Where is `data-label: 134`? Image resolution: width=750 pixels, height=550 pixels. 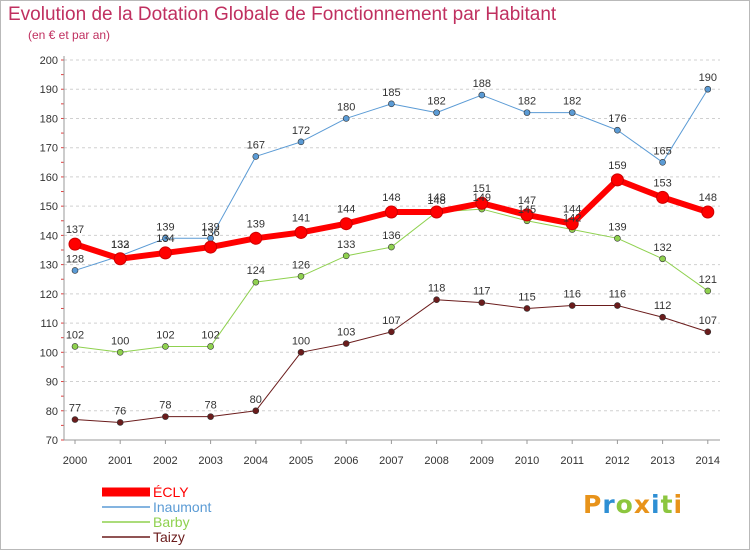
data-label: 134 is located at coordinates (165, 239).